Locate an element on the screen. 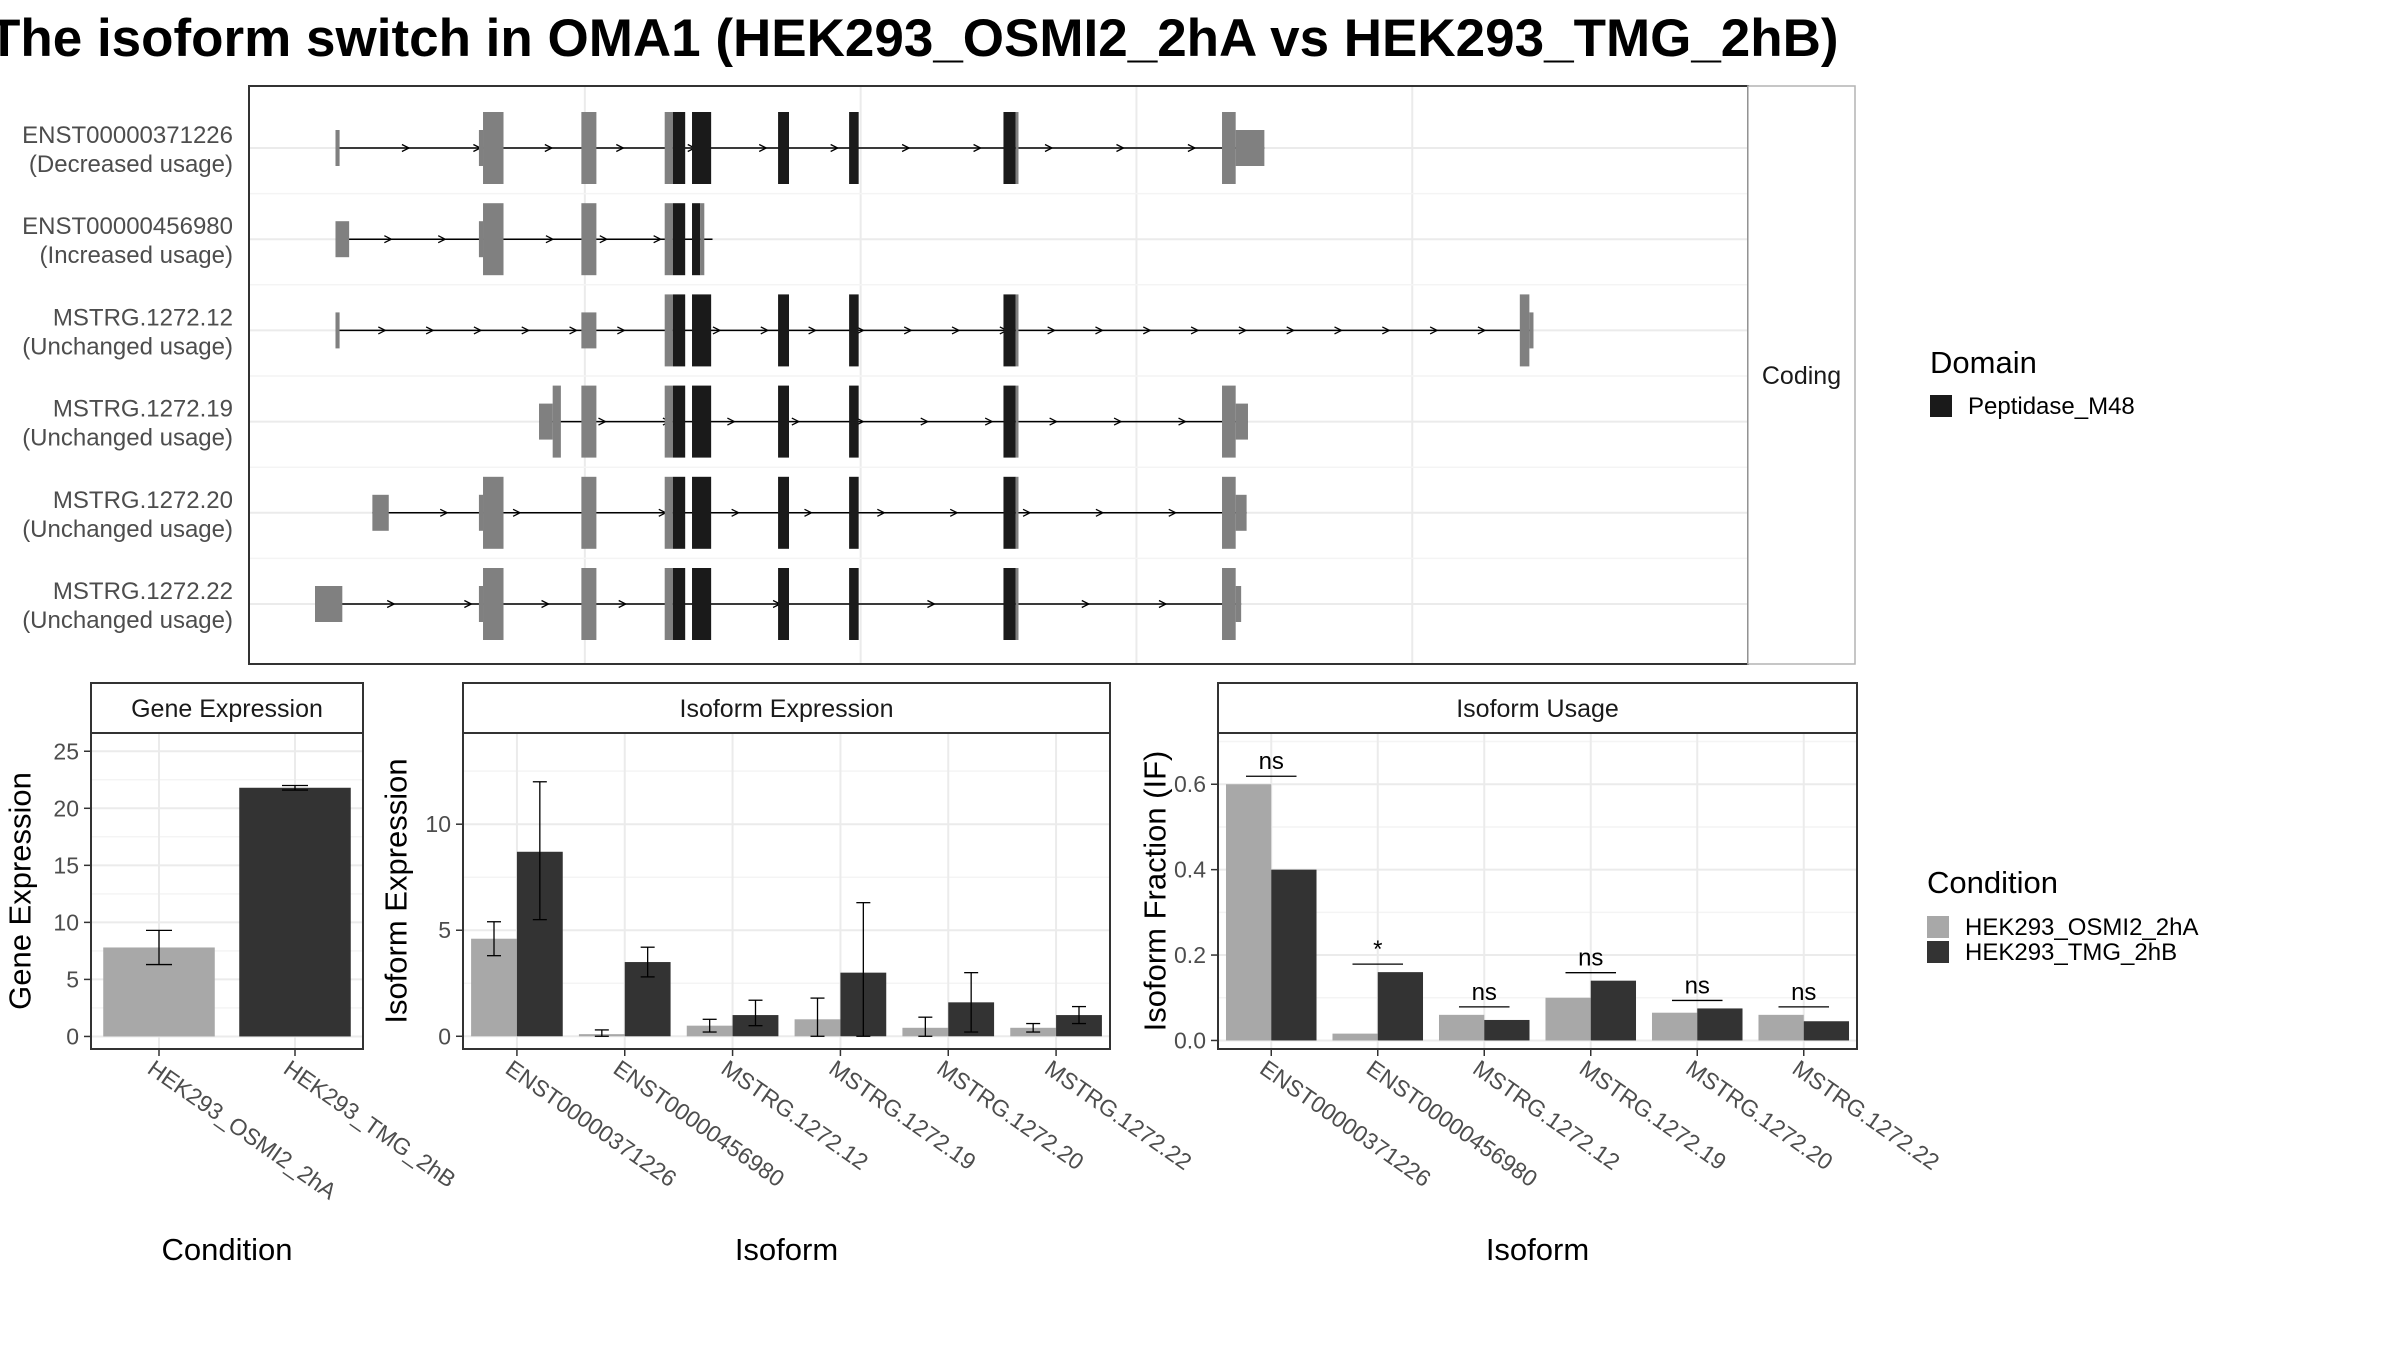 The width and height of the screenshot is (2400, 1350). condition-legend-title: Condition is located at coordinates (1992, 882).